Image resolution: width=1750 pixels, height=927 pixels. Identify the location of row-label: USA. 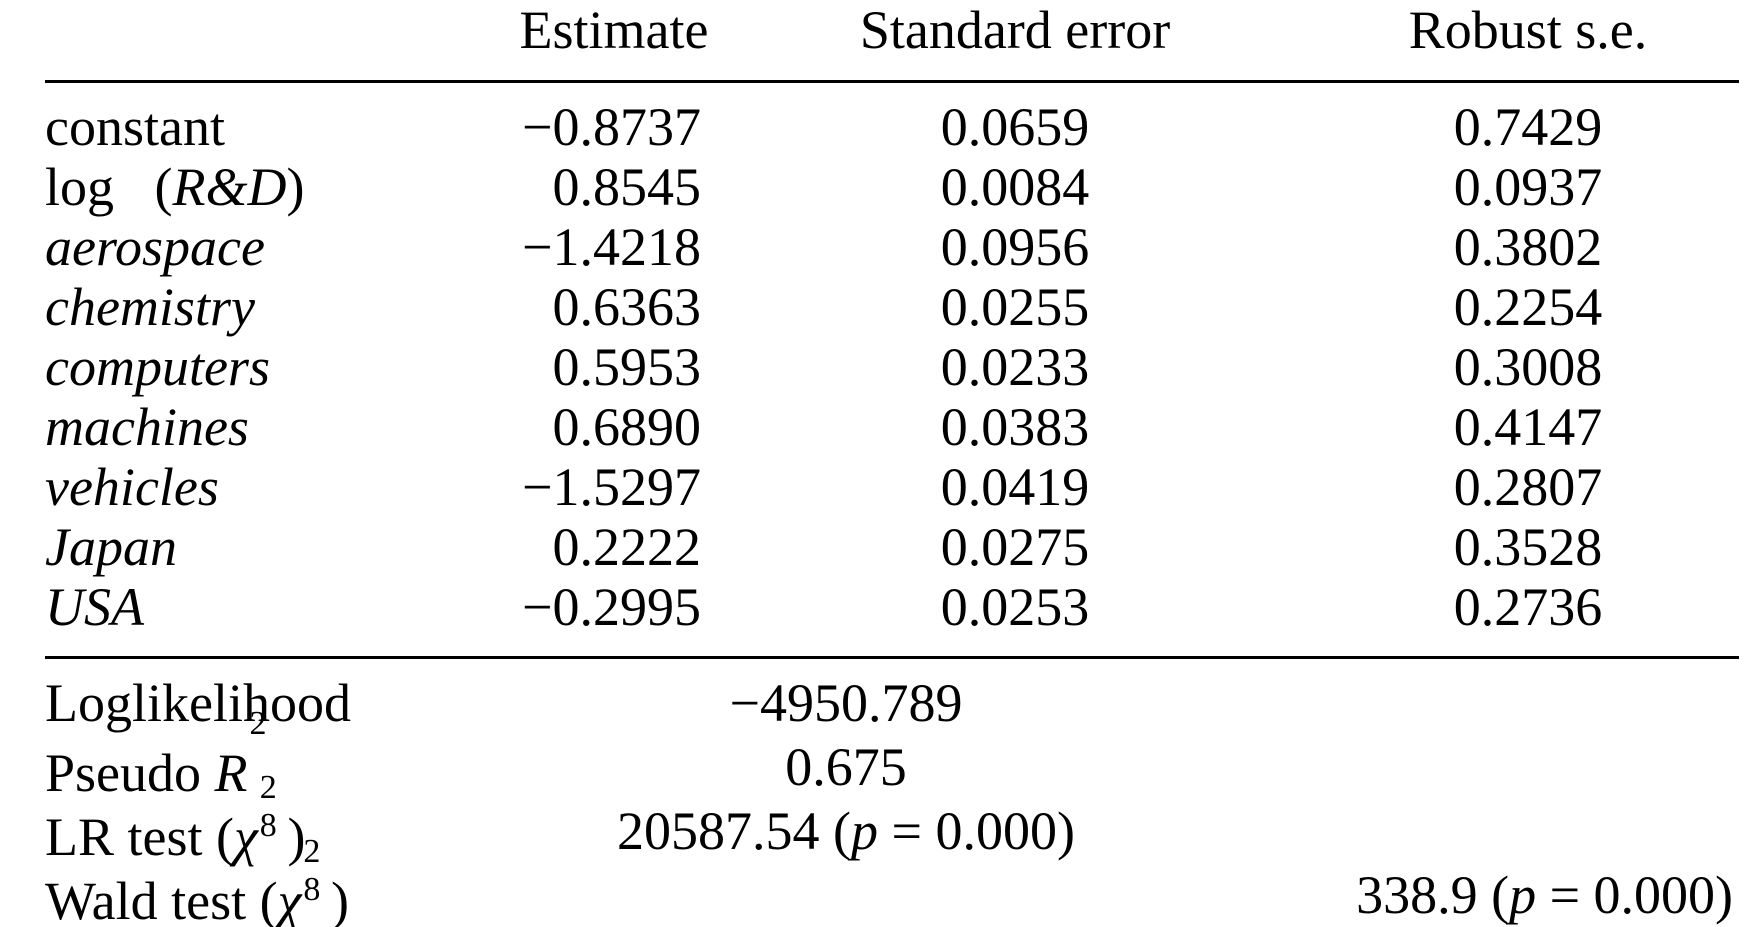
(94, 607).